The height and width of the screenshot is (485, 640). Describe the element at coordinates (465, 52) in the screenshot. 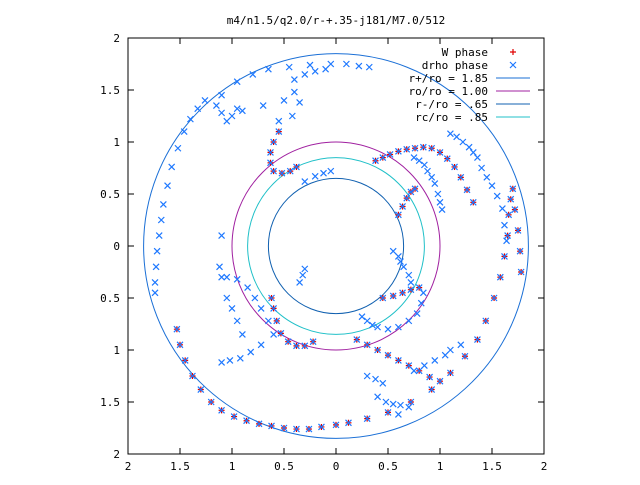

I see `legend-label: W phase` at that location.